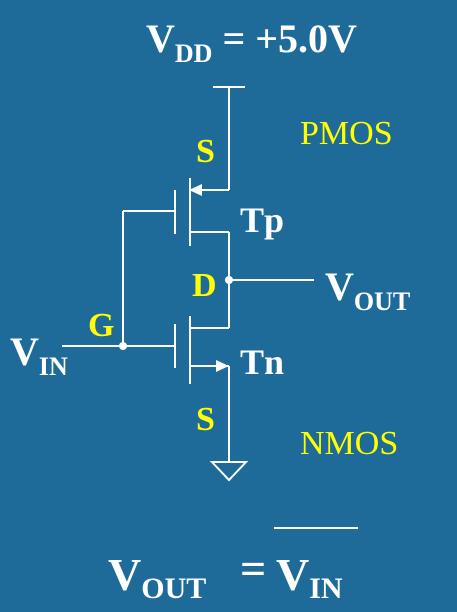 This screenshot has height=612, width=457. I want to click on nmos-transistor, so click(201, 350).